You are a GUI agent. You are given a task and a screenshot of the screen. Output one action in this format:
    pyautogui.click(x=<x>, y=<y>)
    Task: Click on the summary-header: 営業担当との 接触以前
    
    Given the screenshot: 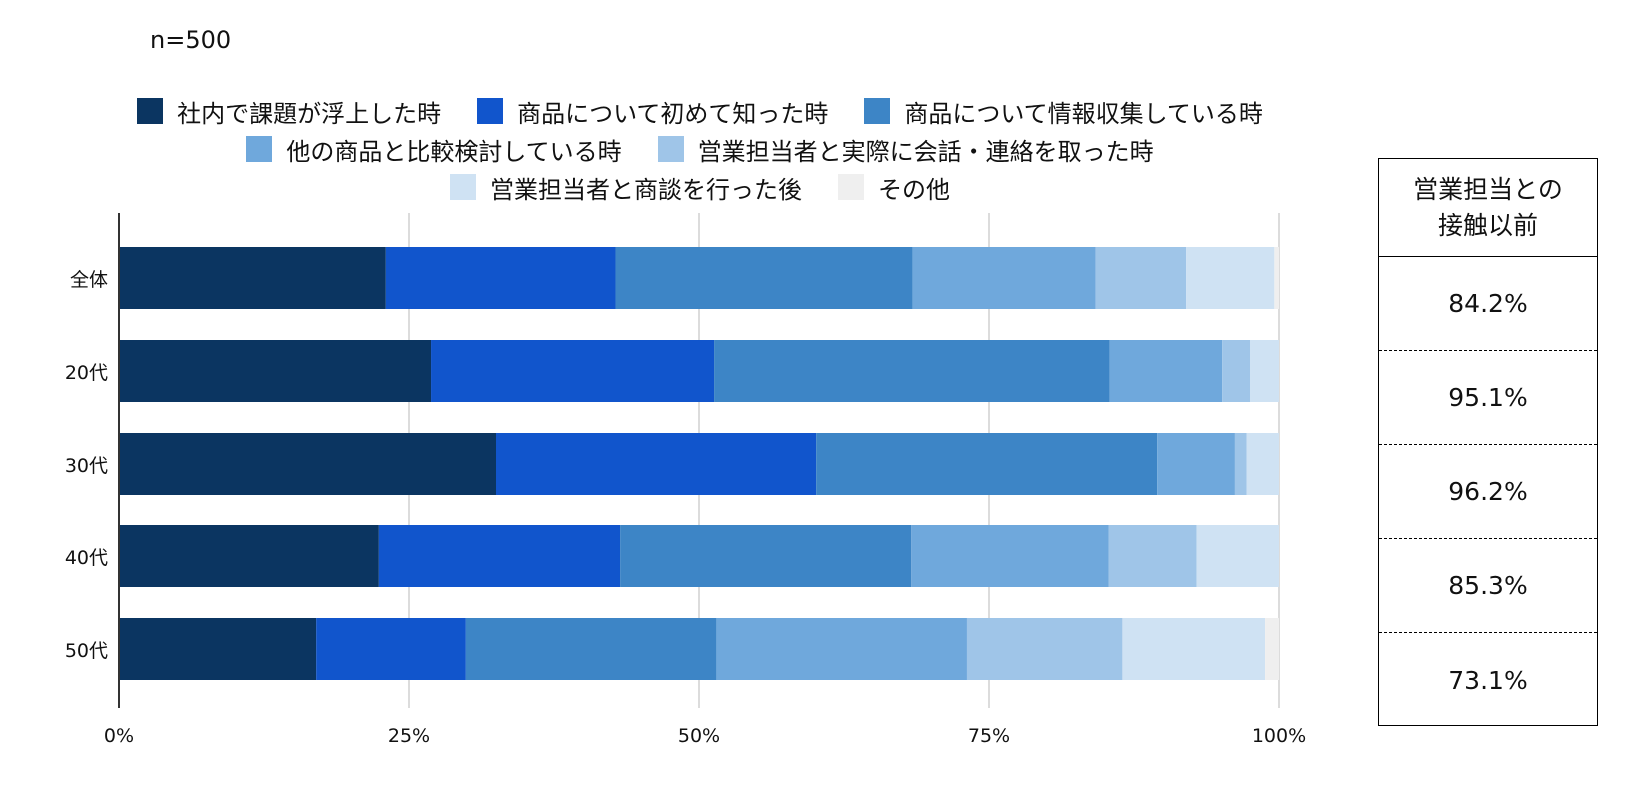 What is the action you would take?
    pyautogui.click(x=1488, y=208)
    